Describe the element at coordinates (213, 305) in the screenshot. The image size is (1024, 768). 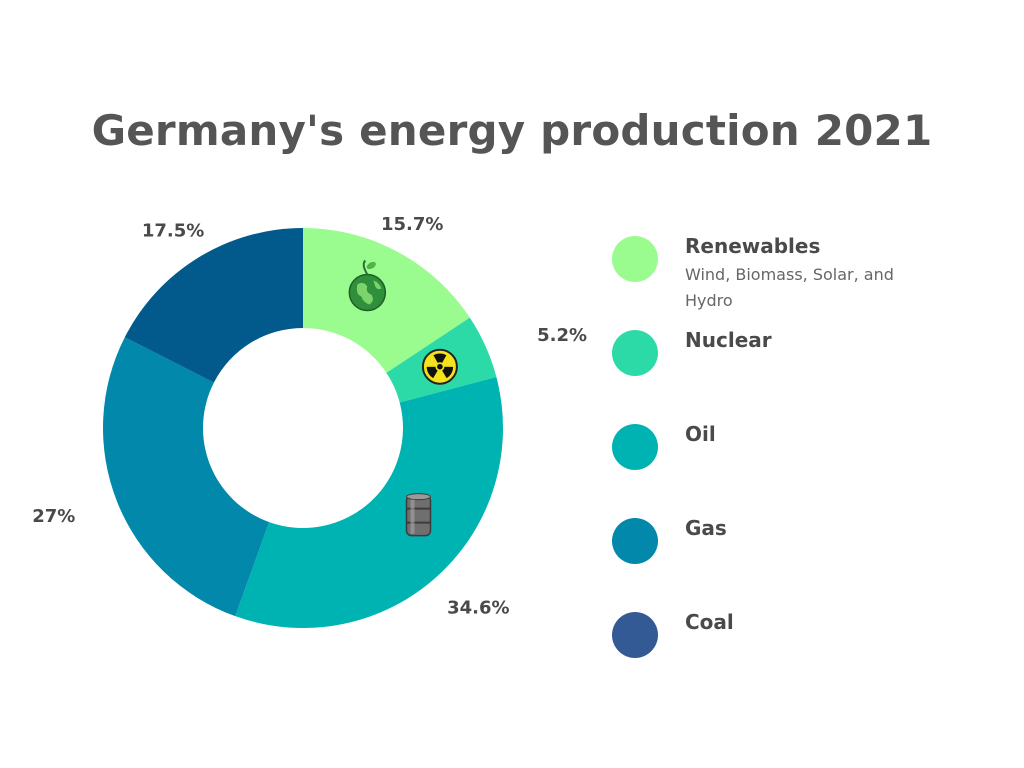
I see `slice-coal` at that location.